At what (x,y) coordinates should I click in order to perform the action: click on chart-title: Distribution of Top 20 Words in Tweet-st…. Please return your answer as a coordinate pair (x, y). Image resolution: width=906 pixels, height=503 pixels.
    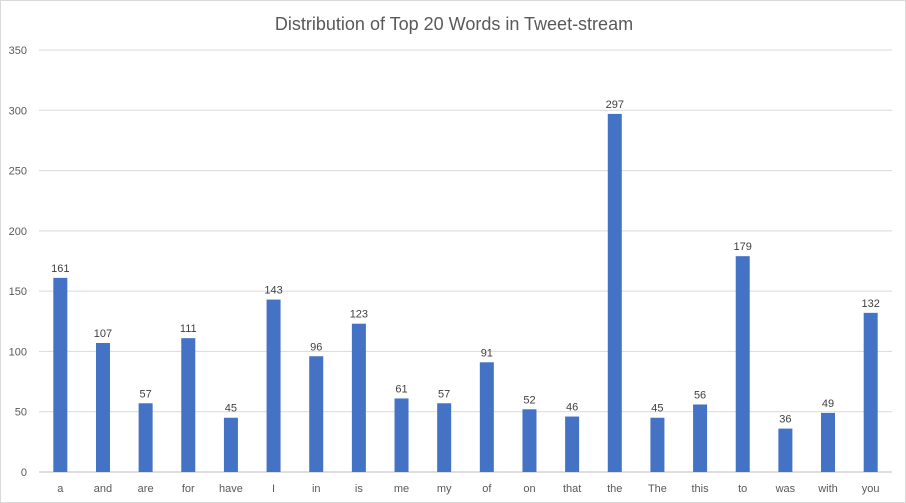
    Looking at the image, I should click on (454, 24).